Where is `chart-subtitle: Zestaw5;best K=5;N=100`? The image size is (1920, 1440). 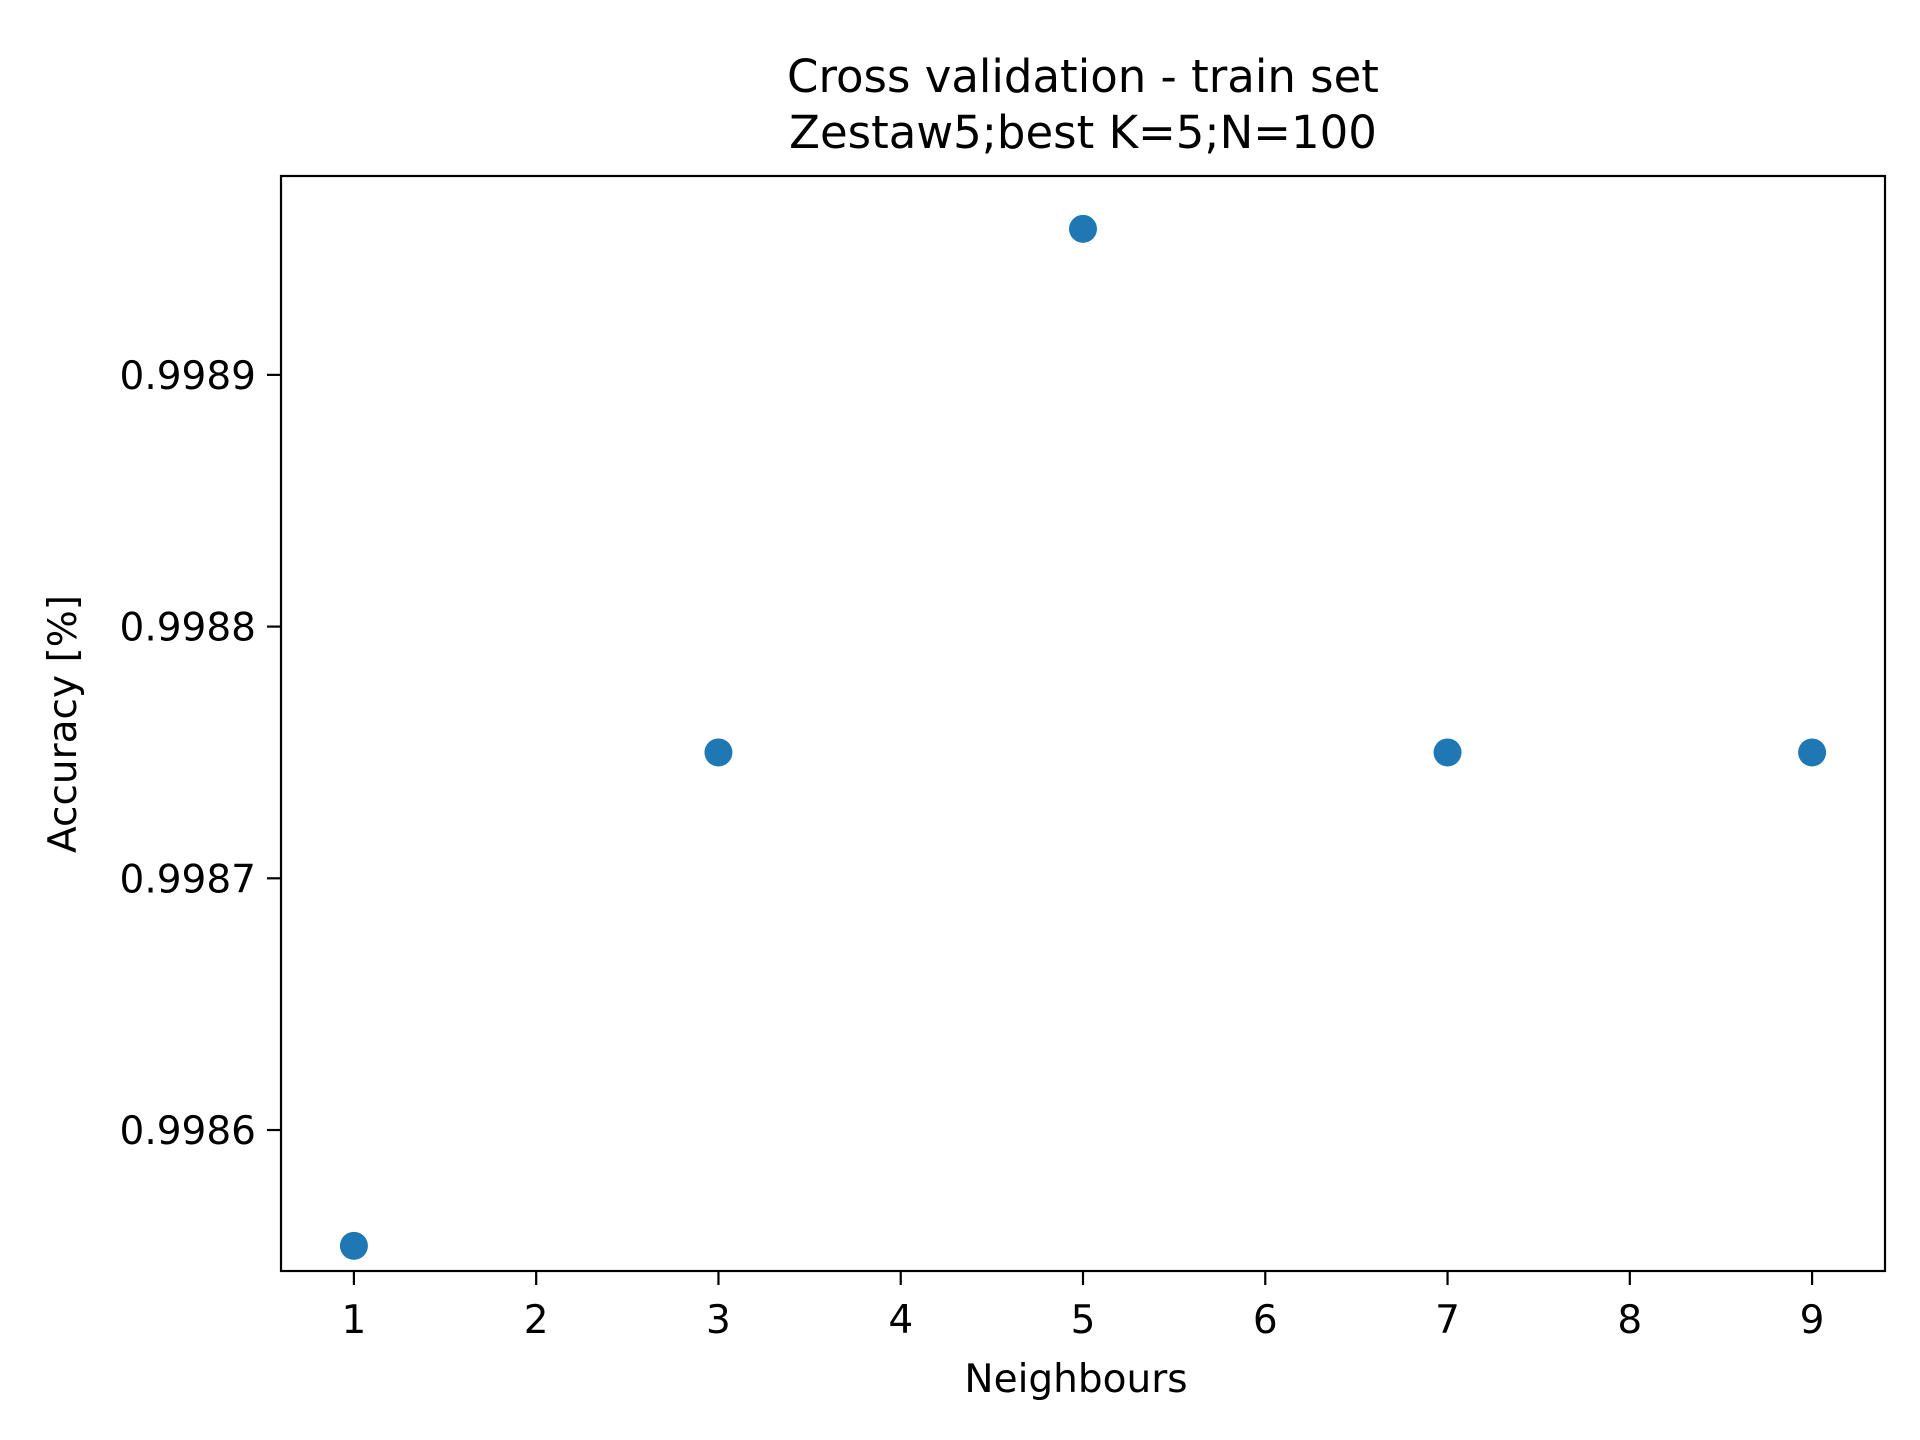 chart-subtitle: Zestaw5;best K=5;N=100 is located at coordinates (1083, 132).